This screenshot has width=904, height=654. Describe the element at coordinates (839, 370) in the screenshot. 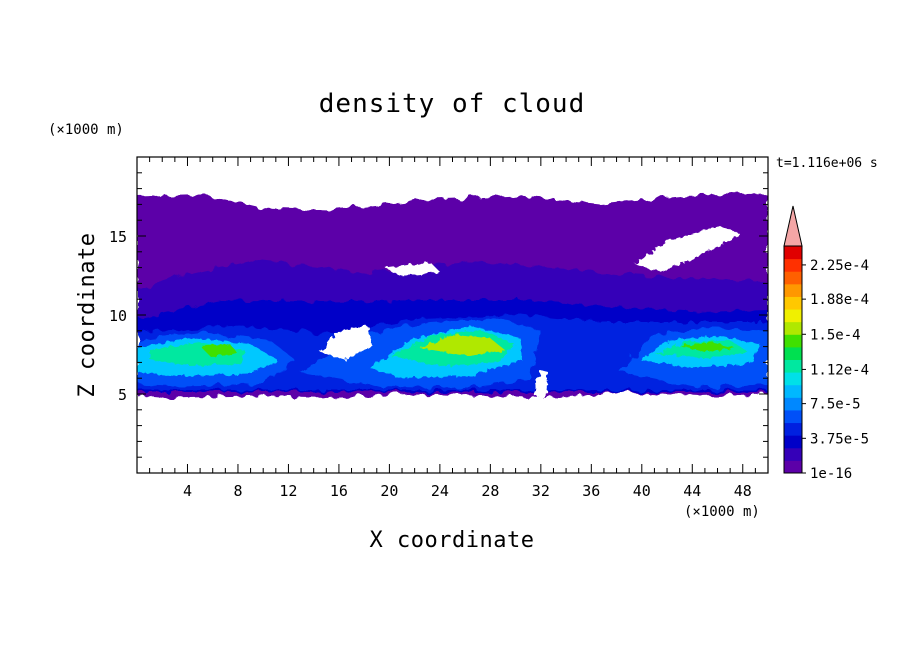

I see `colorbar-label: 1.12e-4` at that location.